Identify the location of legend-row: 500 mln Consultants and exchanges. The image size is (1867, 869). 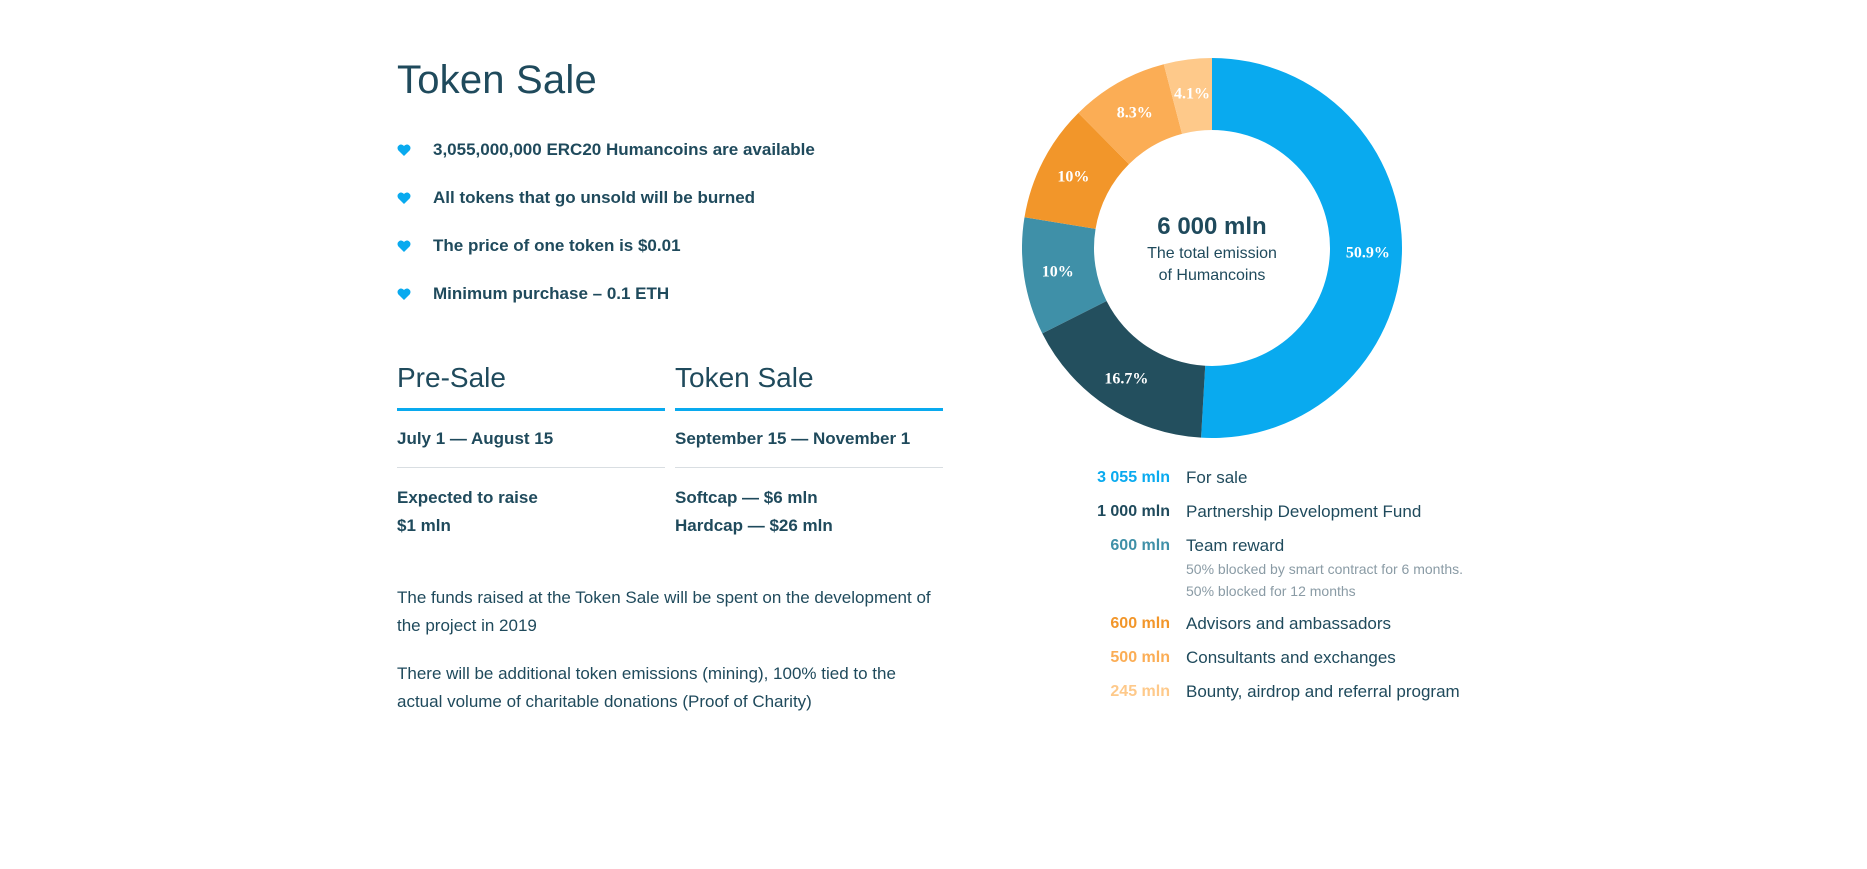
(1280, 658).